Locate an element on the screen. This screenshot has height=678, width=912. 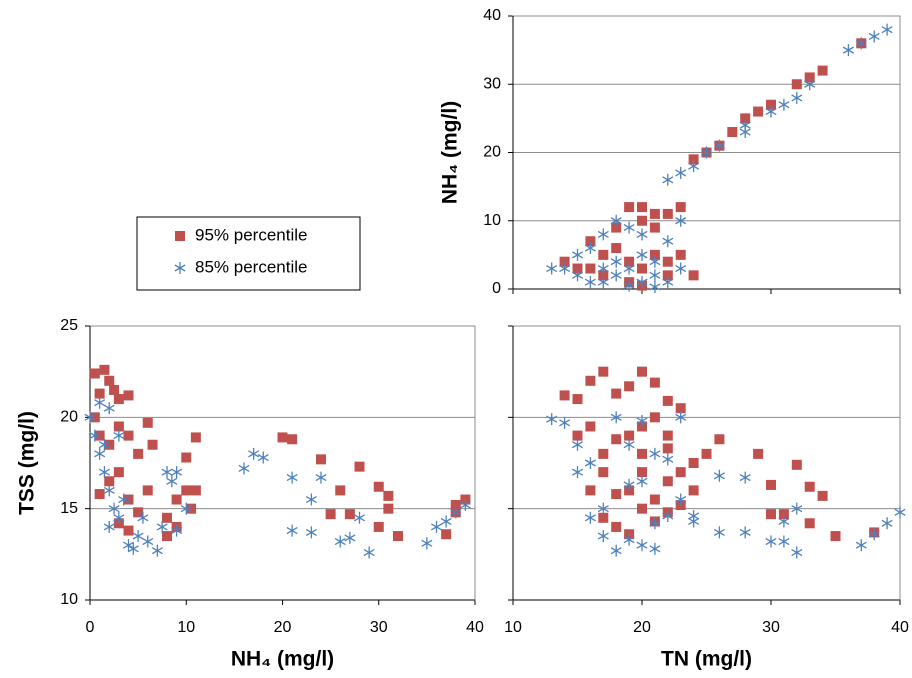
y-tick-label: 10 is located at coordinates (69, 599).